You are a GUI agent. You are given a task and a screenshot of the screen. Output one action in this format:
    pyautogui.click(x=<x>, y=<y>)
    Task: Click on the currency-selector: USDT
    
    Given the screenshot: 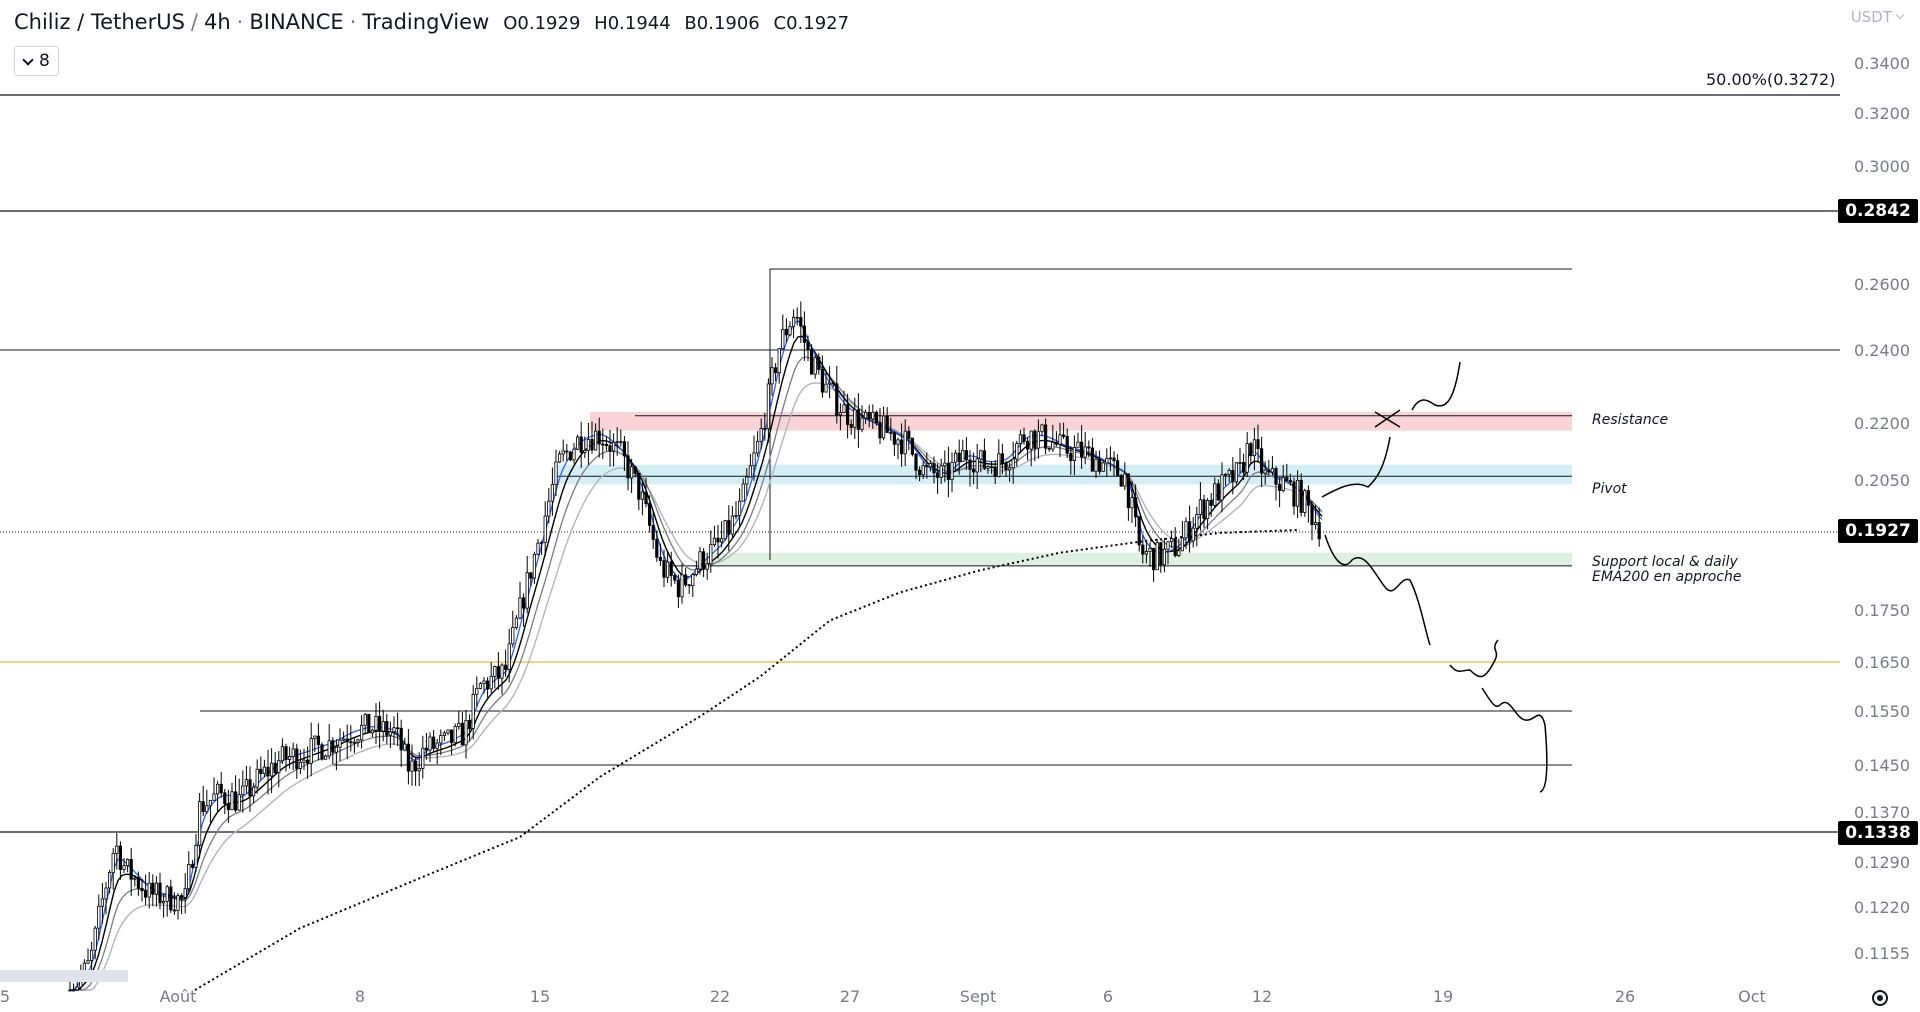 What is the action you would take?
    pyautogui.click(x=1878, y=17)
    